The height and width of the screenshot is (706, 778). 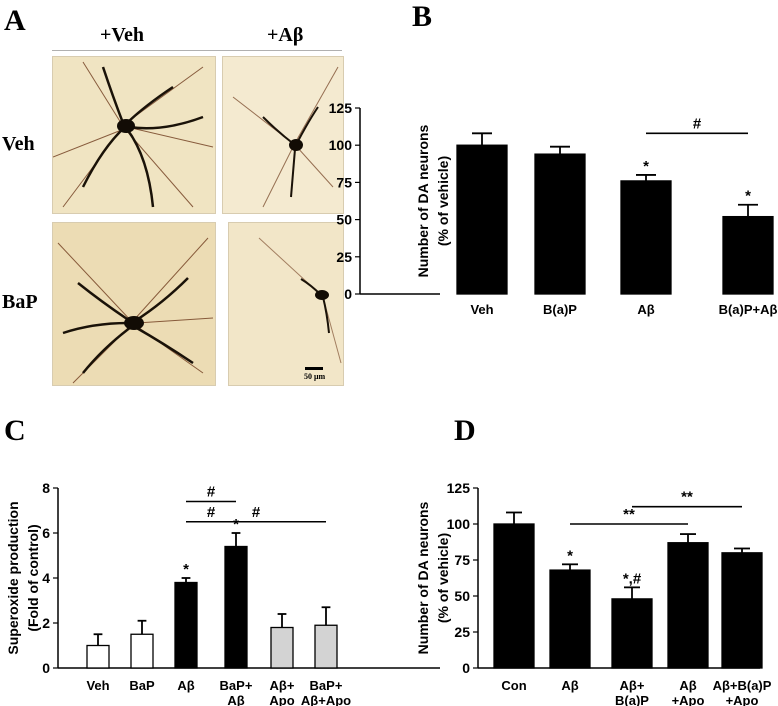 What do you see at coordinates (285, 35) in the screenshot?
I see `column-label-abeta: +Aβ` at bounding box center [285, 35].